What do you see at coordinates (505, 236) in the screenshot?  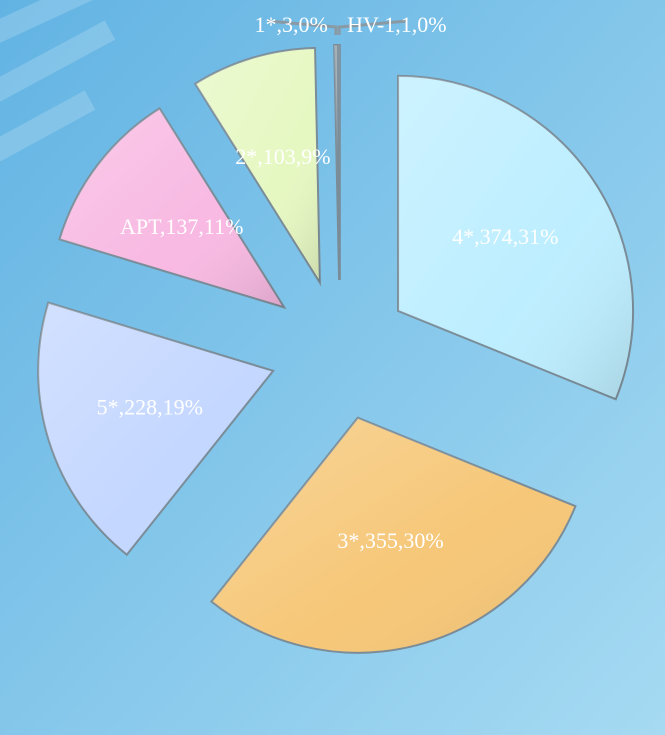 I see `slice-label: 4*,374,31%` at bounding box center [505, 236].